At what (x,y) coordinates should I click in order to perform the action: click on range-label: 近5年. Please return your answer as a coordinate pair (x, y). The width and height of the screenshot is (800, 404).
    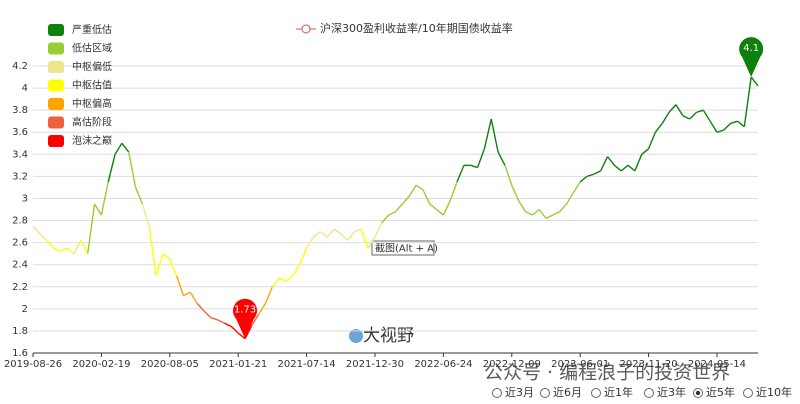
    Looking at the image, I should click on (720, 392).